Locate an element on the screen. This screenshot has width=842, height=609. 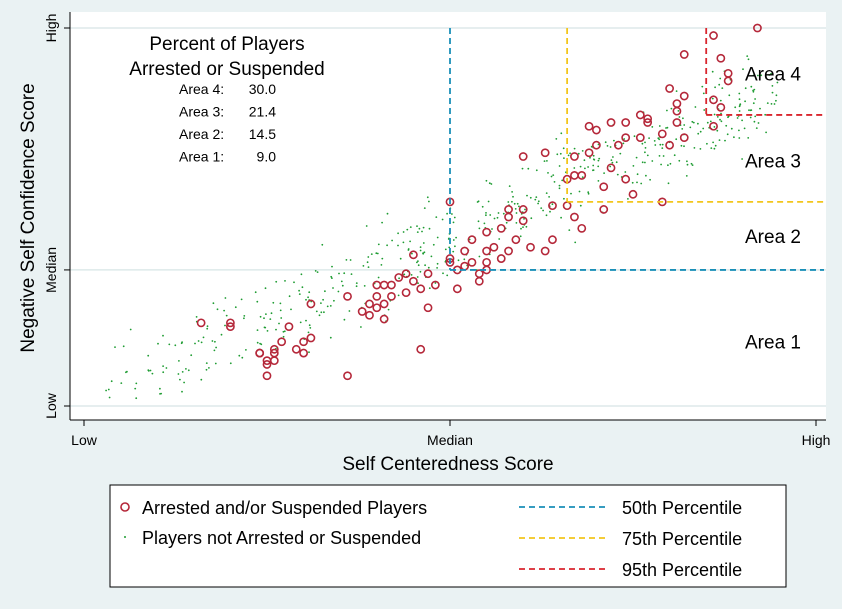
inset-row-value: 14.5 is located at coordinates (262, 134).